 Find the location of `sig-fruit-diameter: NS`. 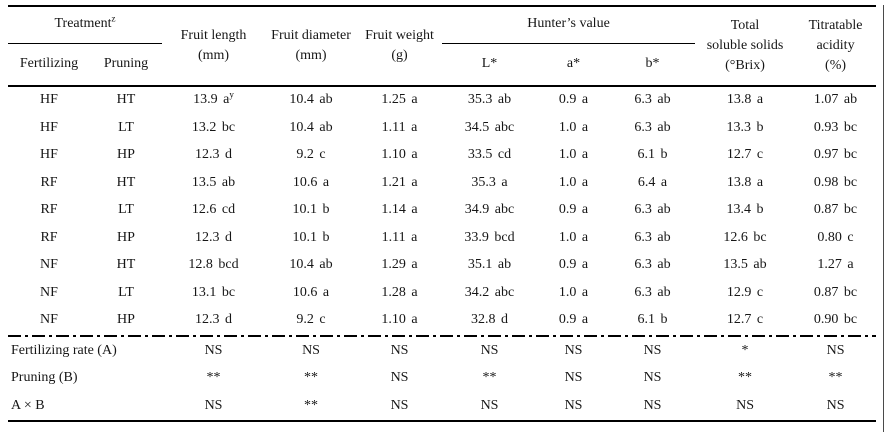

sig-fruit-diameter: NS is located at coordinates (311, 350).